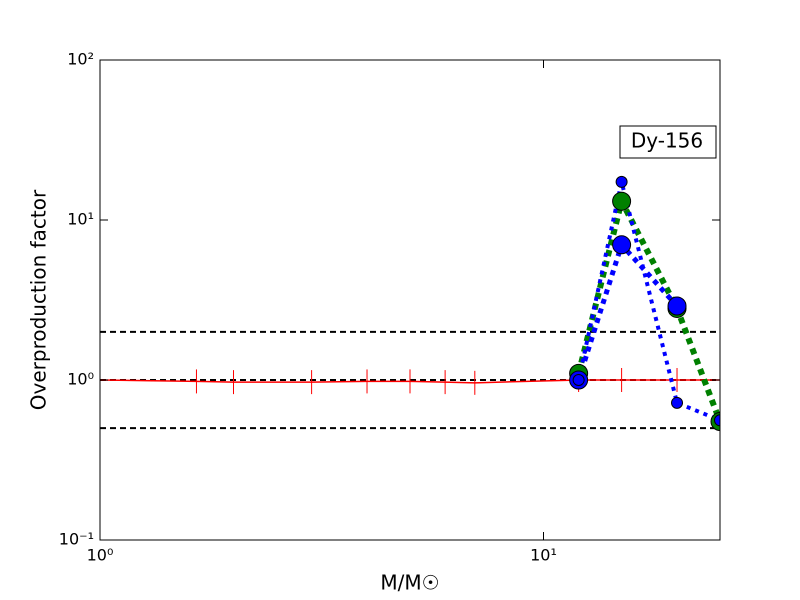  Describe the element at coordinates (80, 219) in the screenshot. I see `y-tick-label: 10¹` at that location.